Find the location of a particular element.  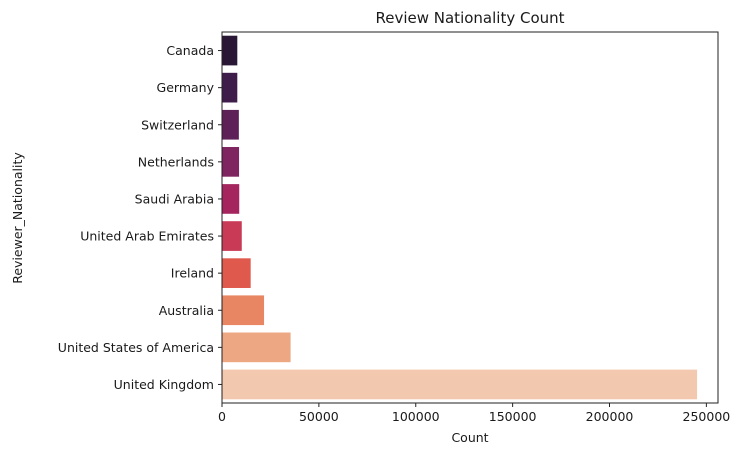

y-tick-label: Australia is located at coordinates (186, 310).